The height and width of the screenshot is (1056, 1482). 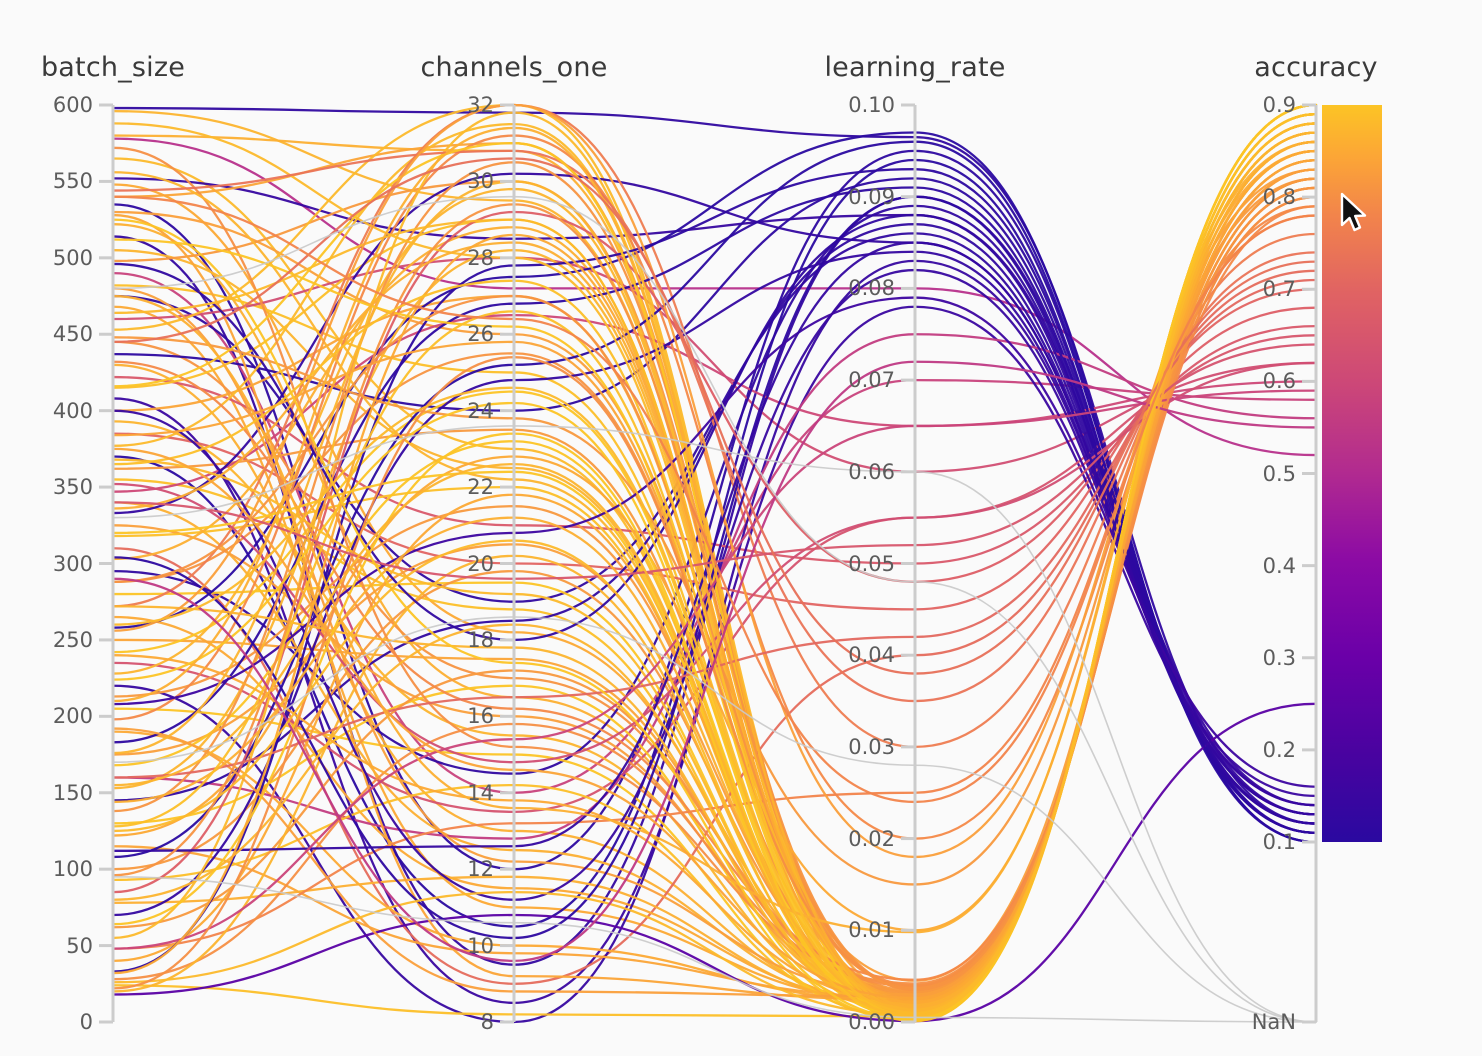 What do you see at coordinates (480, 181) in the screenshot?
I see `axis-tick-label: 30` at bounding box center [480, 181].